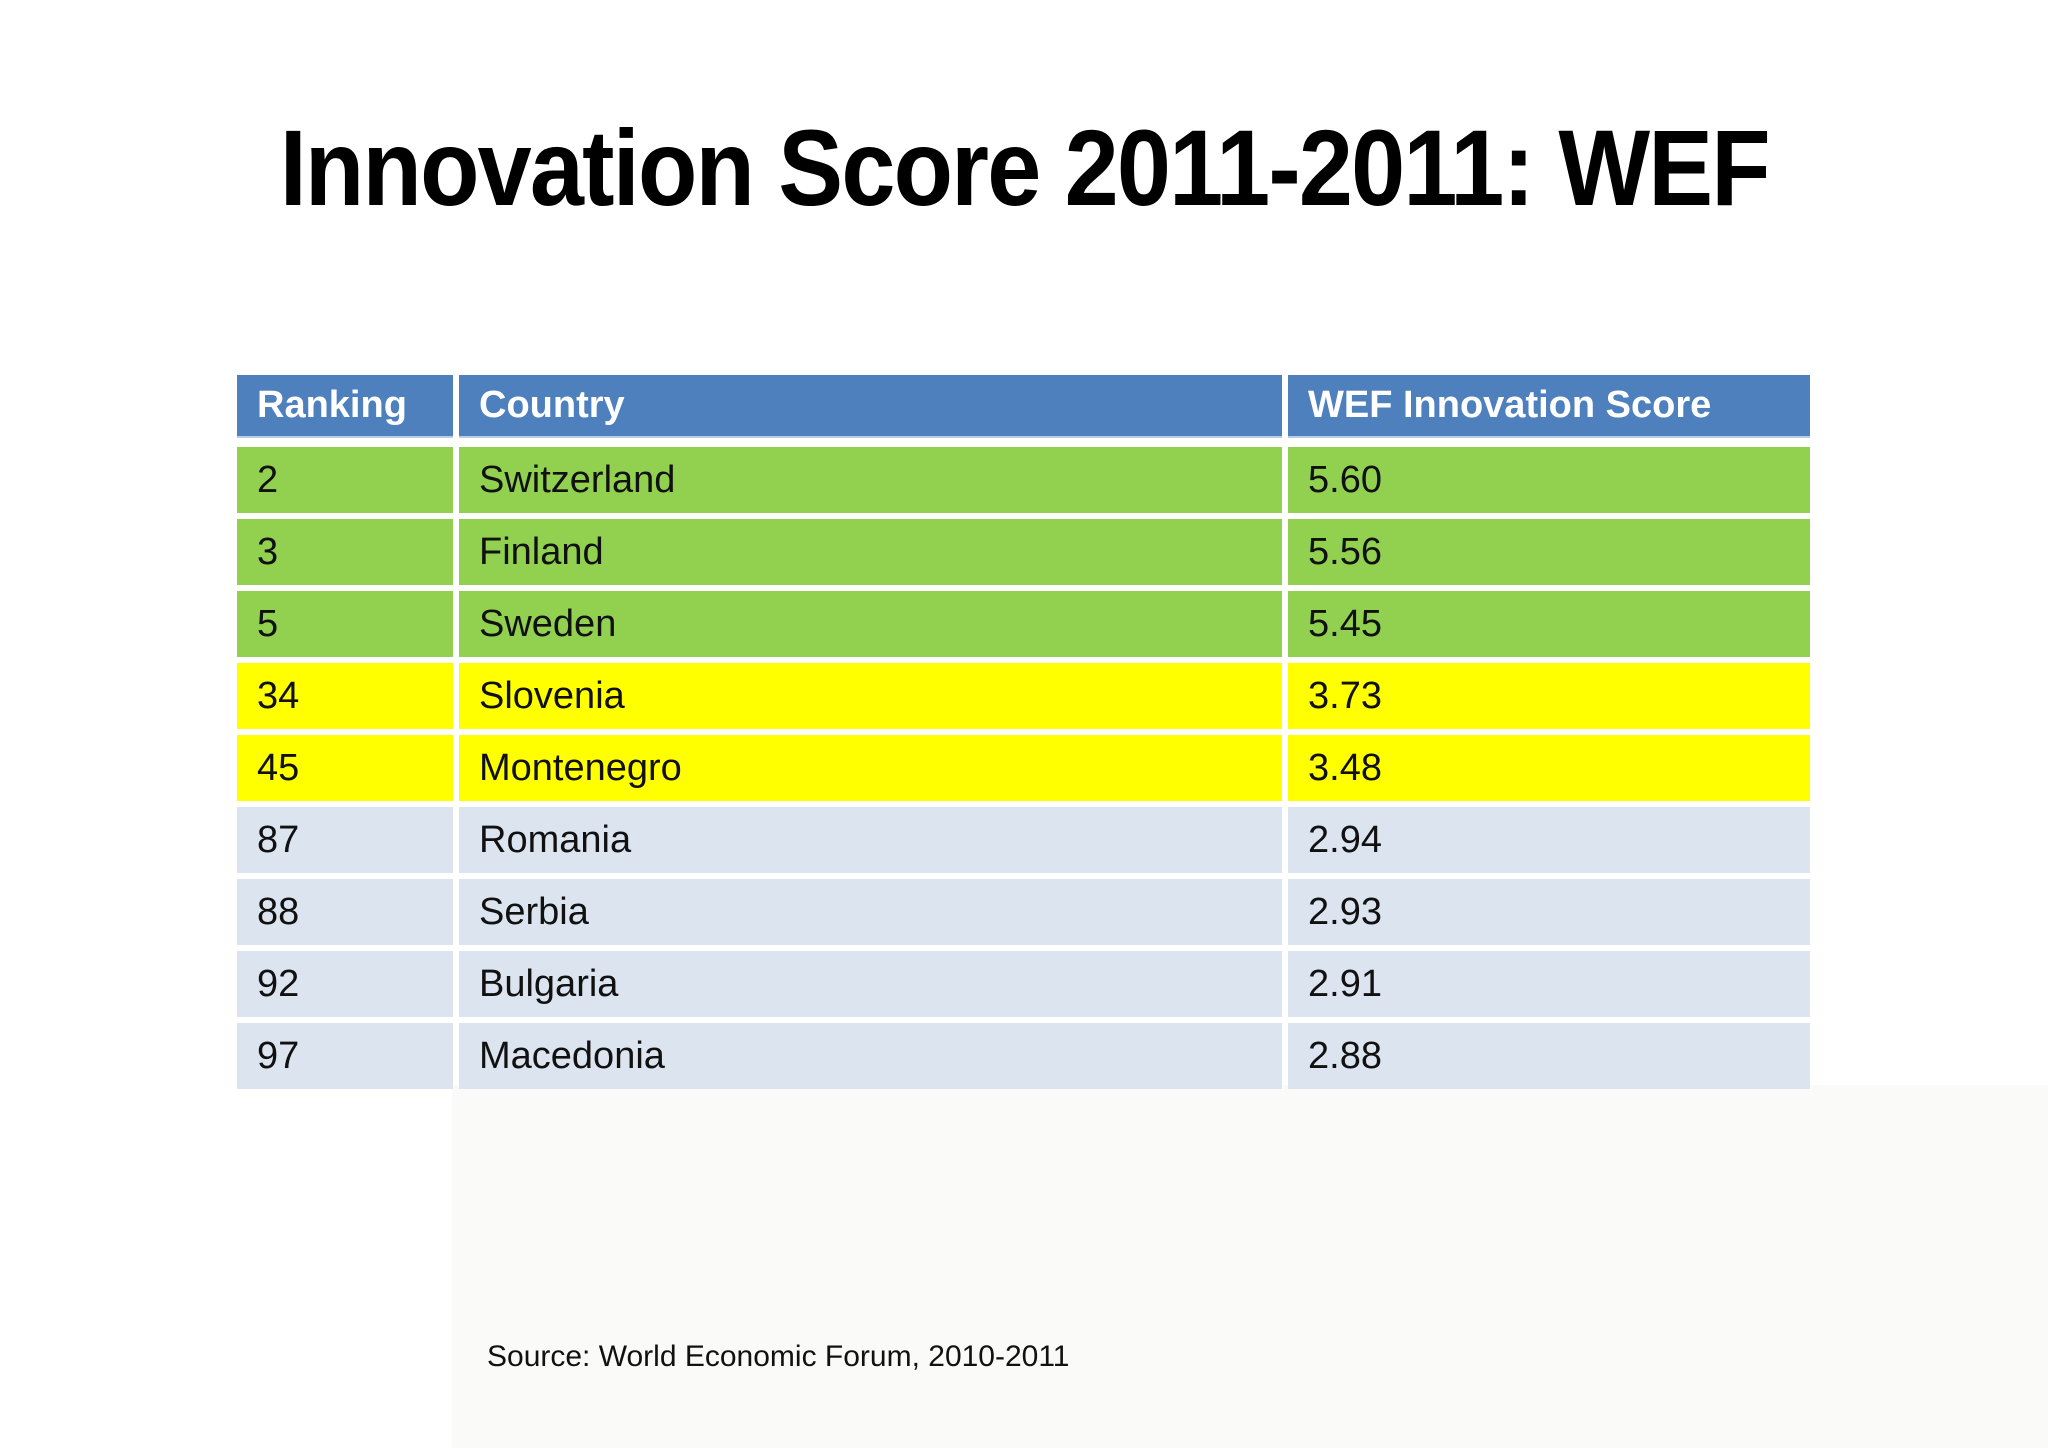  Describe the element at coordinates (870, 912) in the screenshot. I see `country-cell: Serbia` at that location.